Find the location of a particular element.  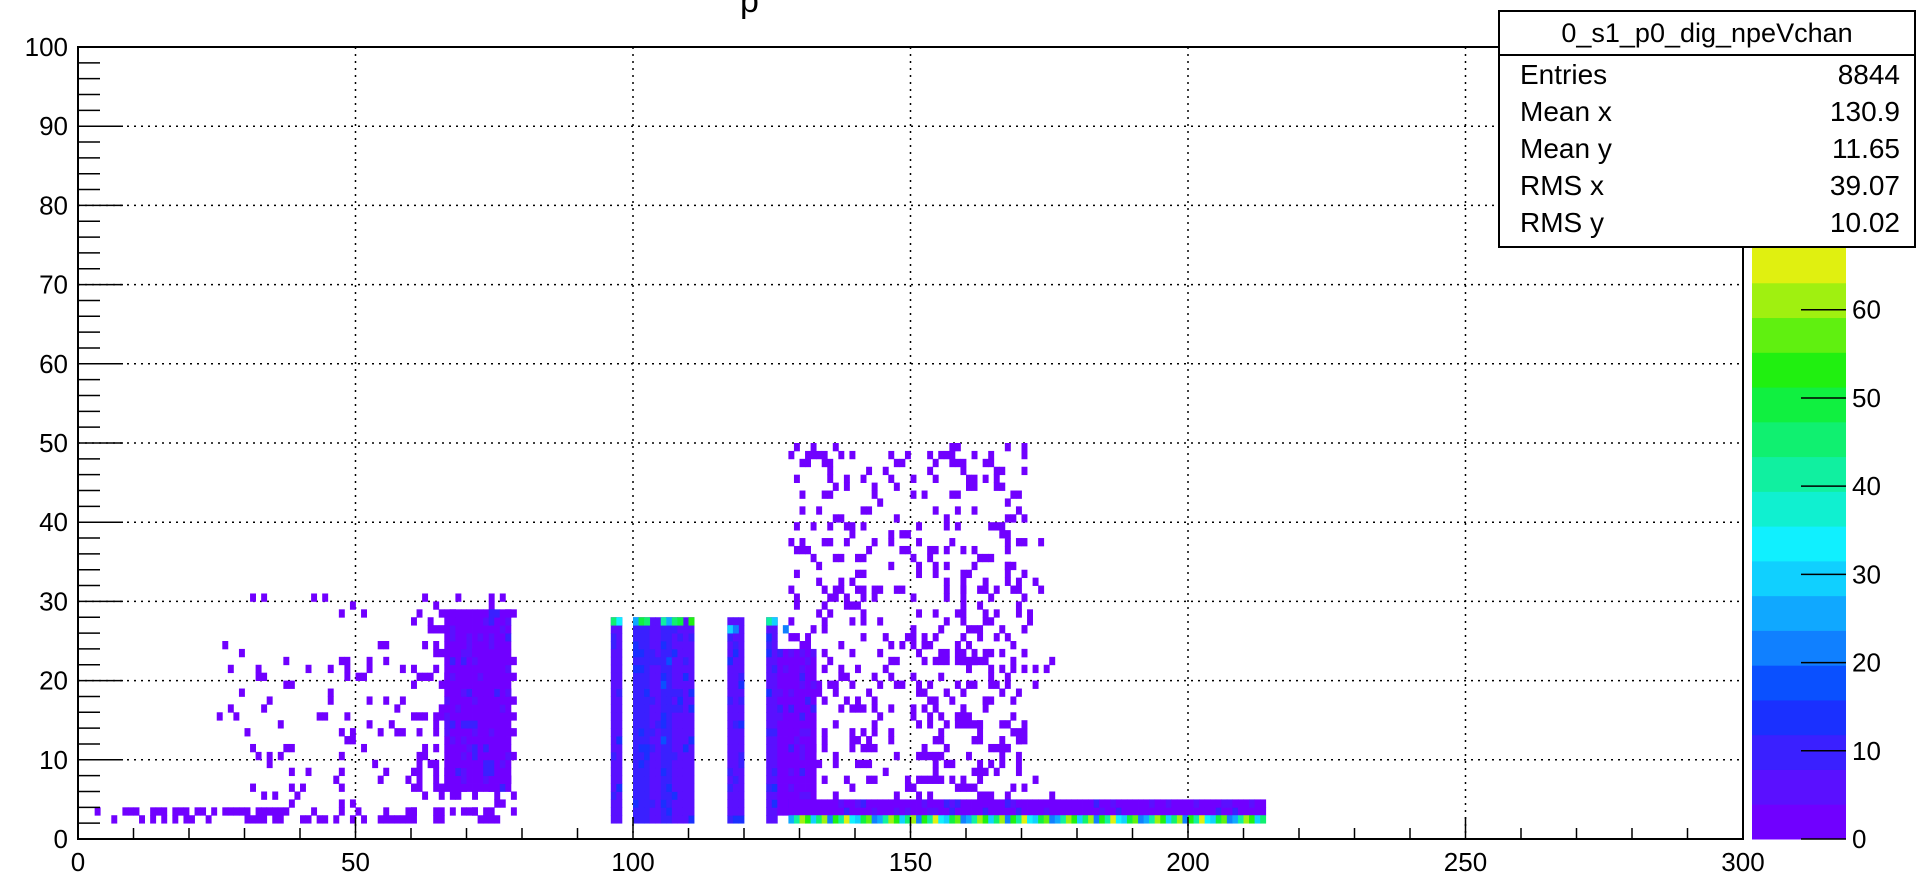

x-tick-label: 300 is located at coordinates (1742, 861).